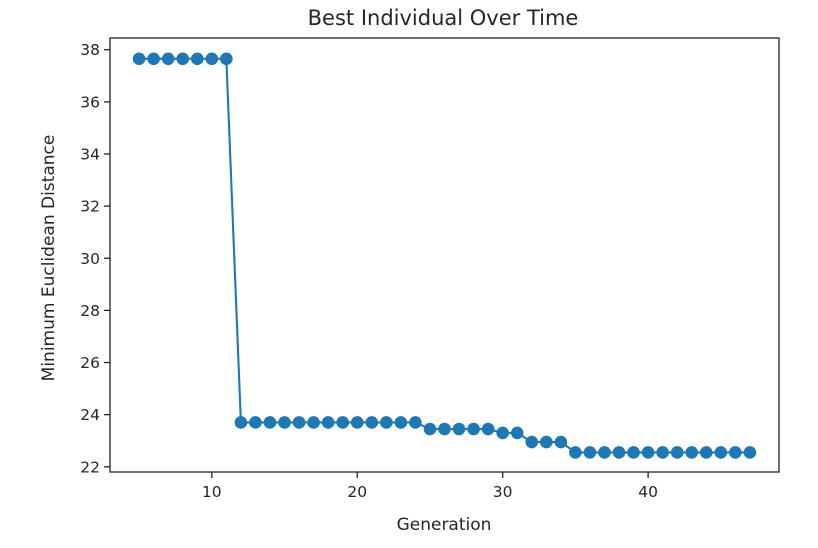 The image size is (818, 548). I want to click on x-tick-label: 10, so click(212, 492).